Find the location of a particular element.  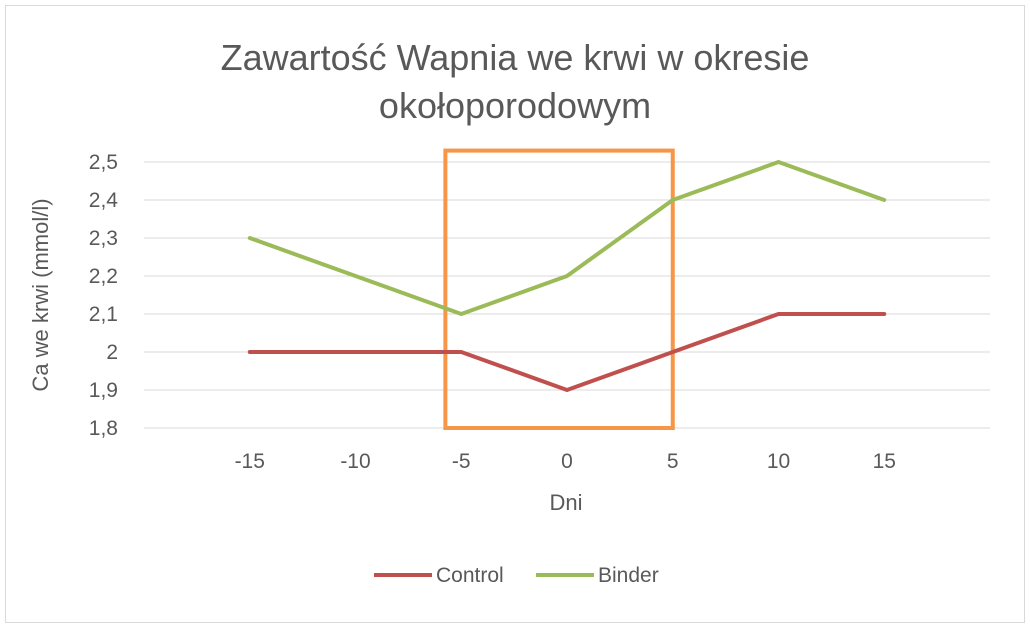

y-tick-label: 2,5 is located at coordinates (103, 162).